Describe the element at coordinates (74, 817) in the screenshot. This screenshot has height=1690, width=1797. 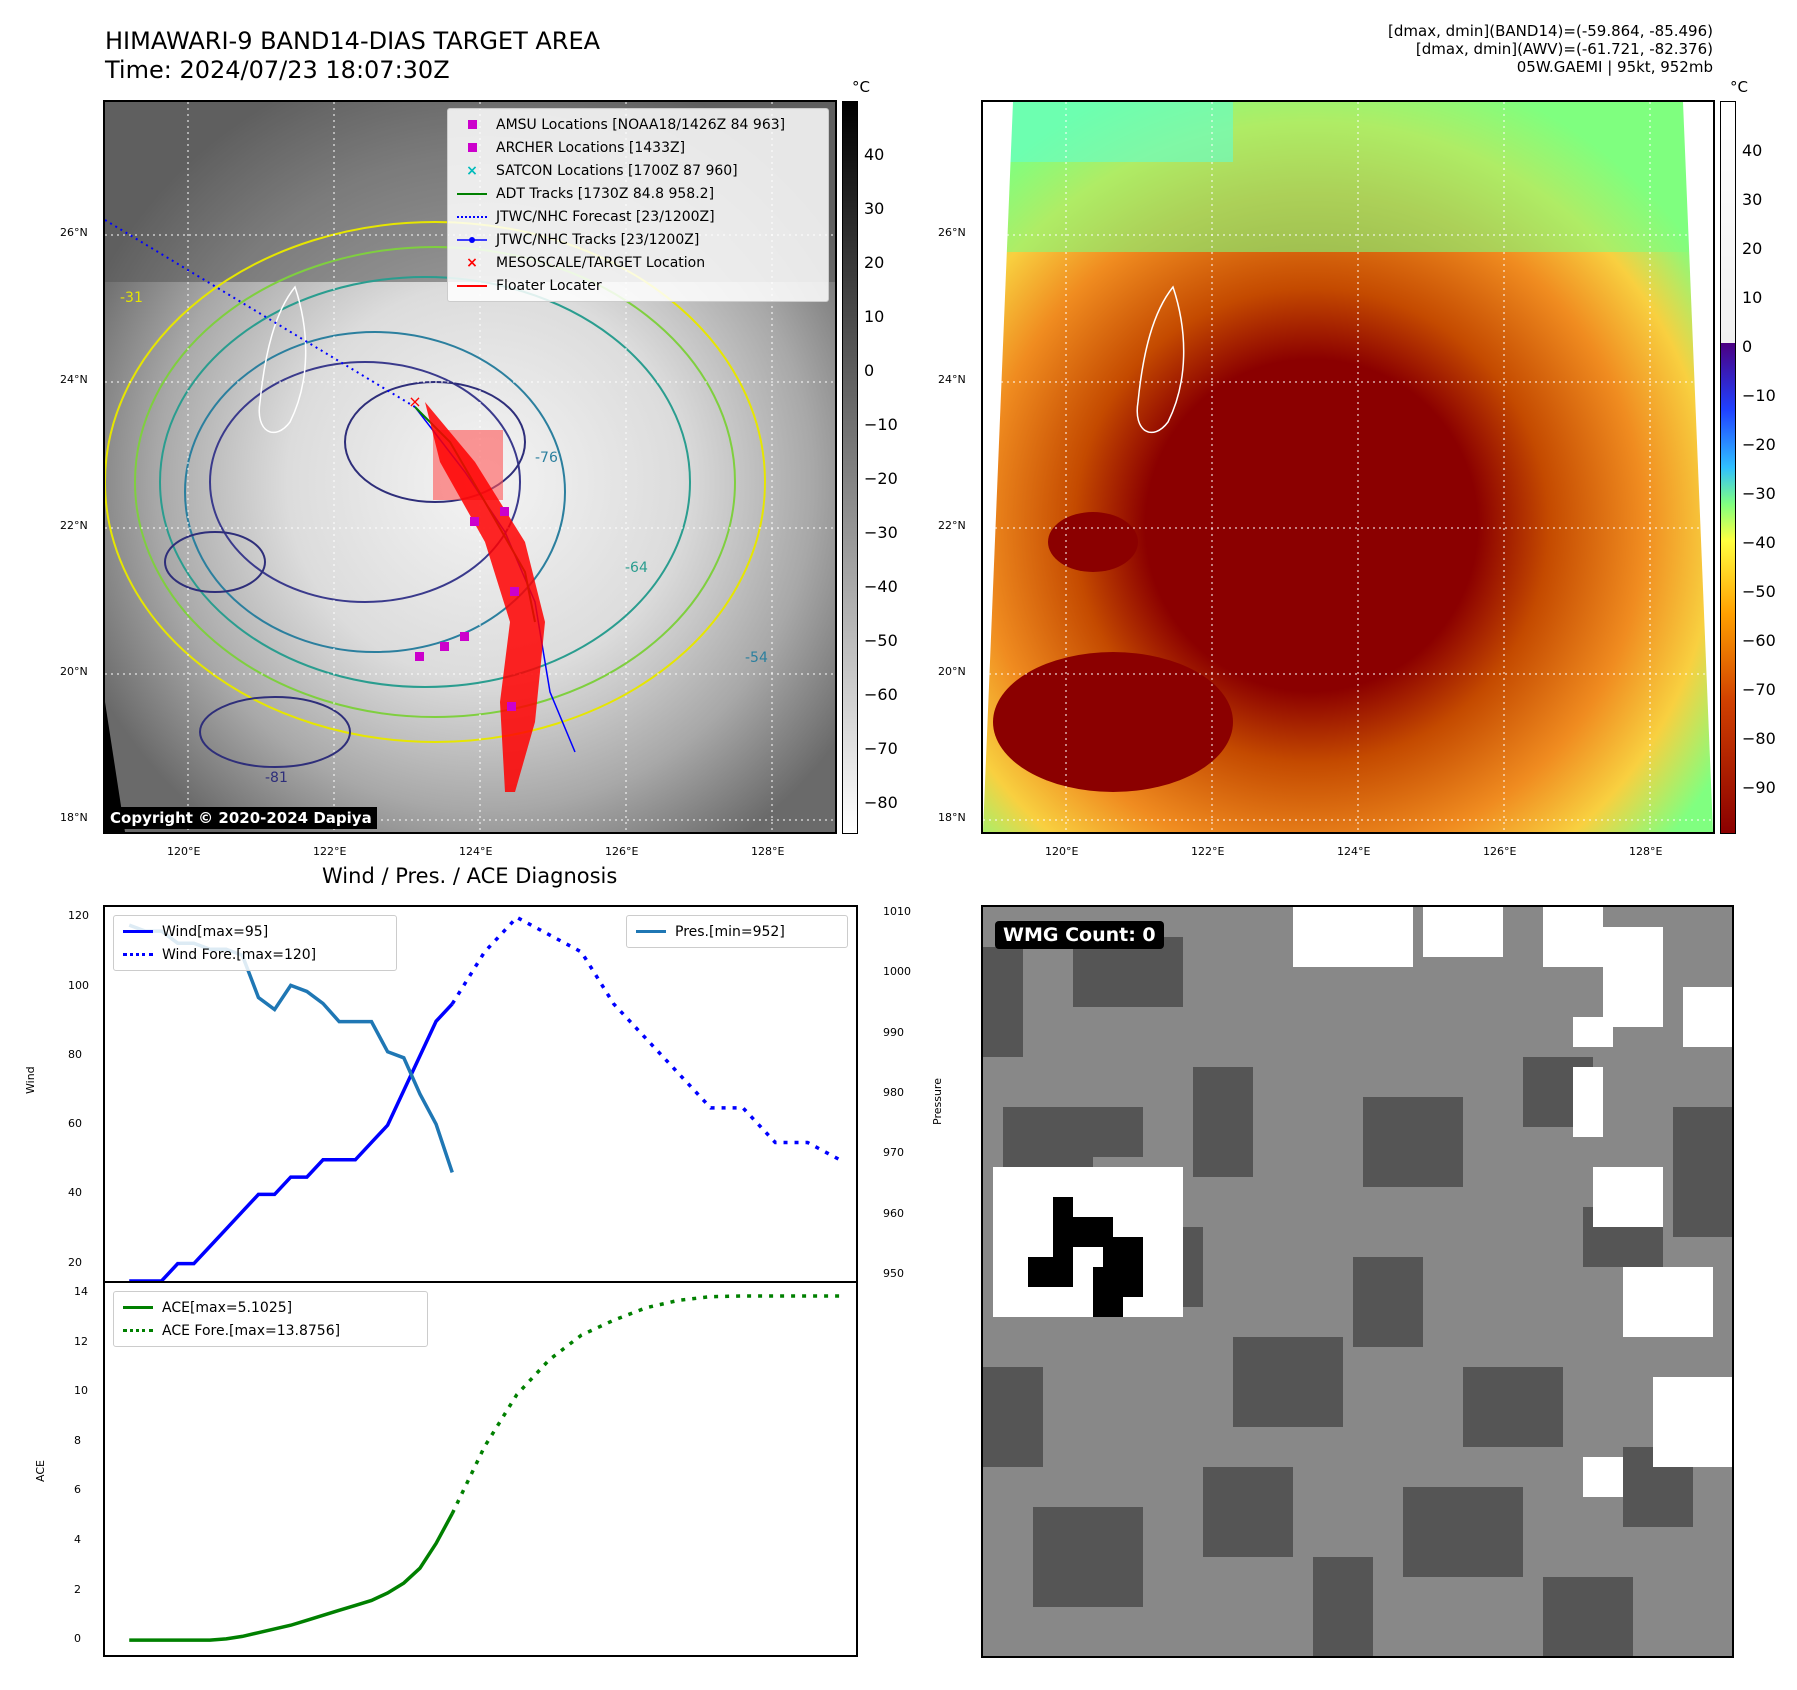
I see `lat-label-18: 18°N` at that location.